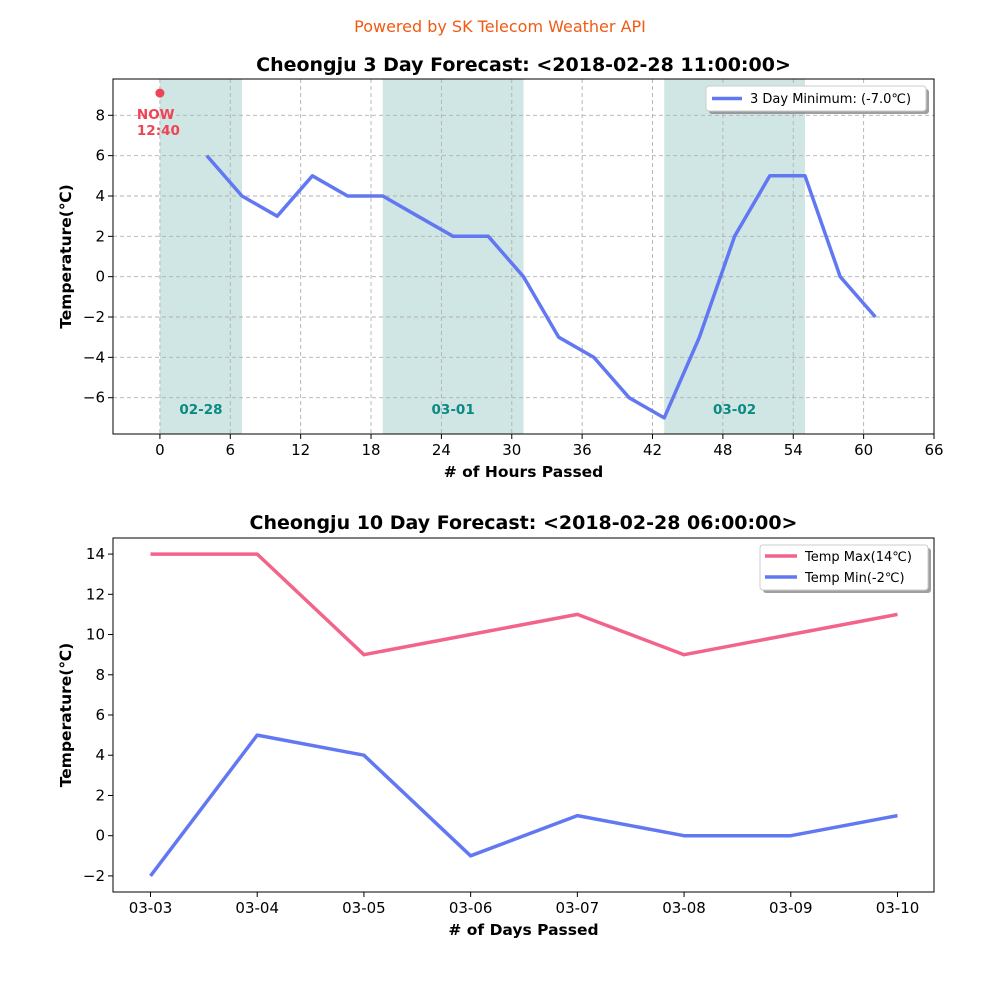 This screenshot has height=1000, width=1000. I want to click on y-tick-label: −4, so click(94, 357).